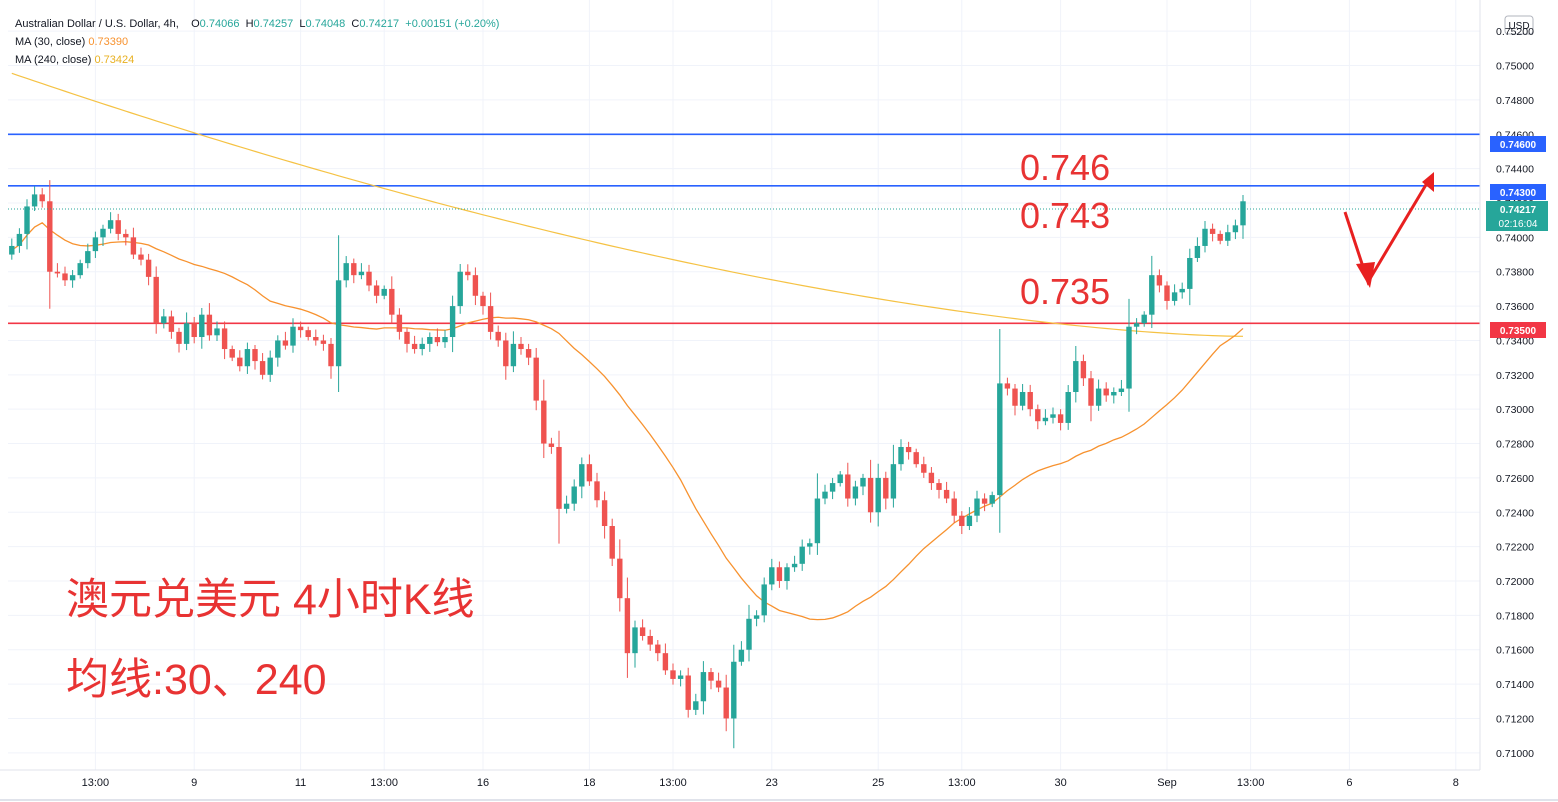 This screenshot has width=1558, height=802. Describe the element at coordinates (1515, 341) in the screenshot. I see `price-tick-label: 0.73400` at that location.